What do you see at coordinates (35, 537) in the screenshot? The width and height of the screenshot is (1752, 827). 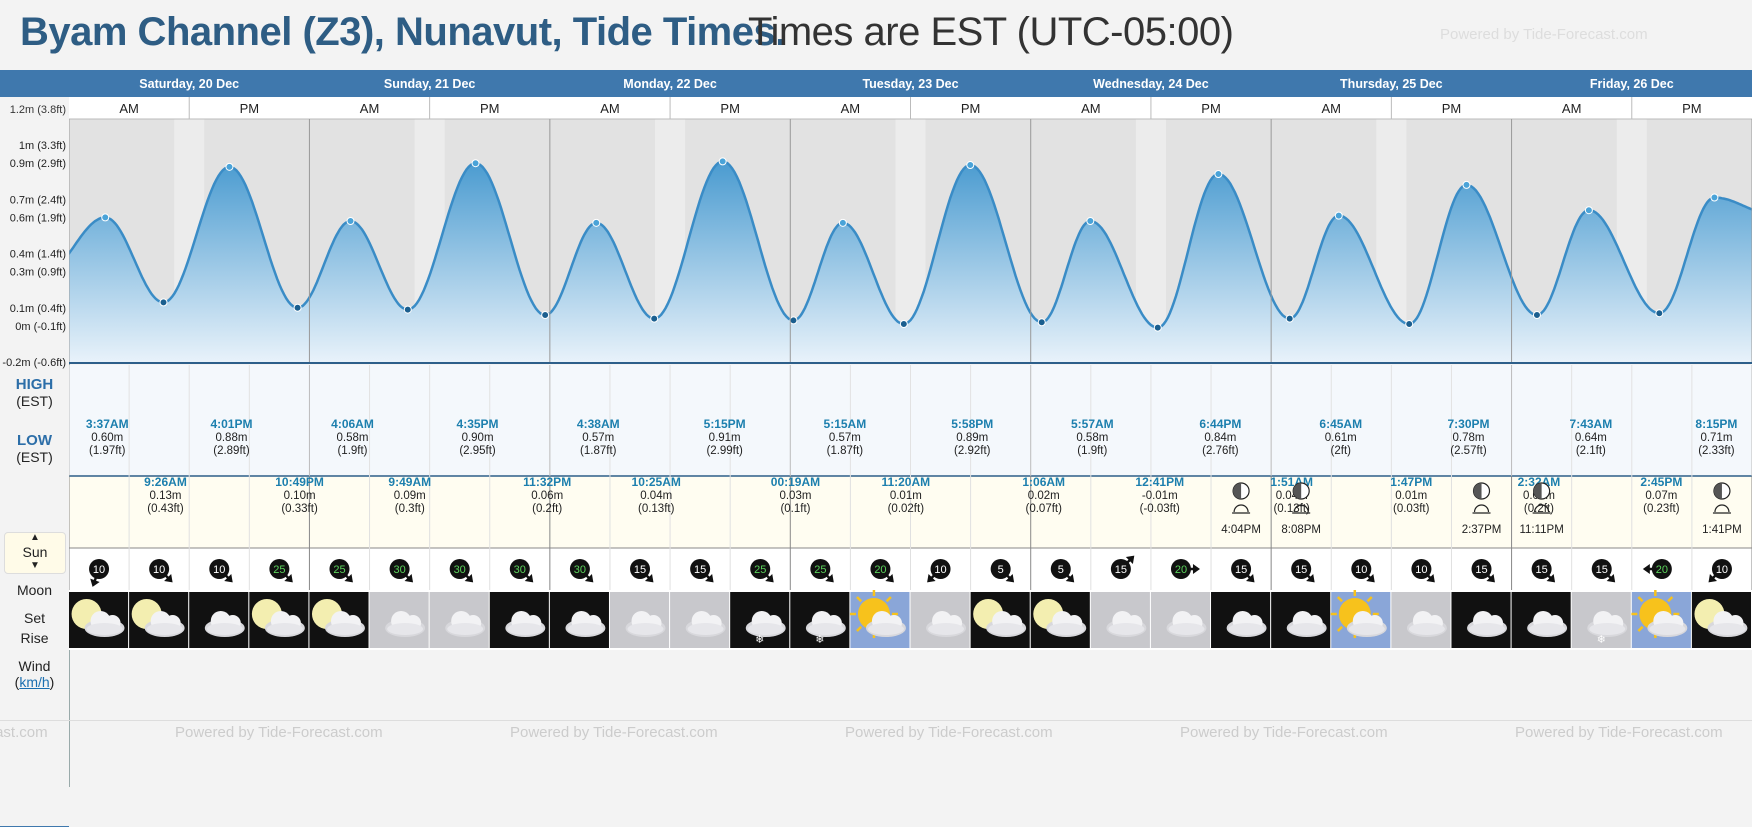 I see `sun-up-arrow-icon: ▲` at bounding box center [35, 537].